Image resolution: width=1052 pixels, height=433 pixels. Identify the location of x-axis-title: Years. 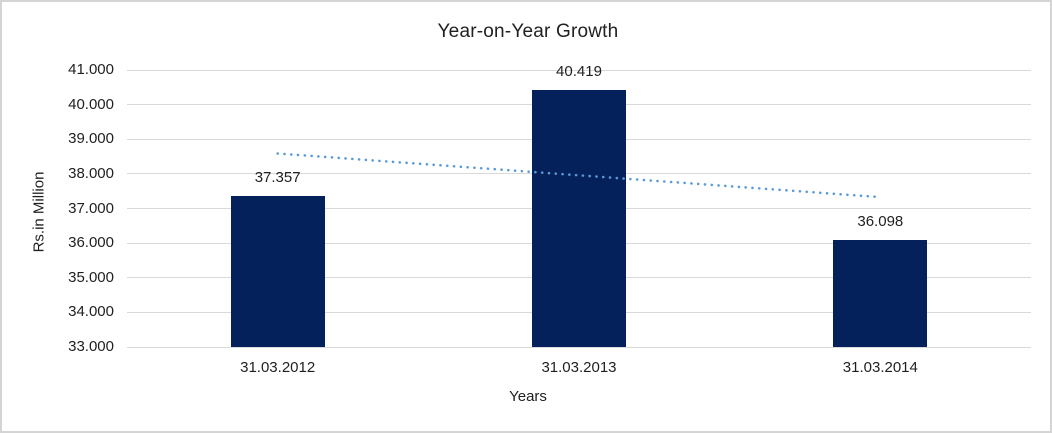
(528, 396).